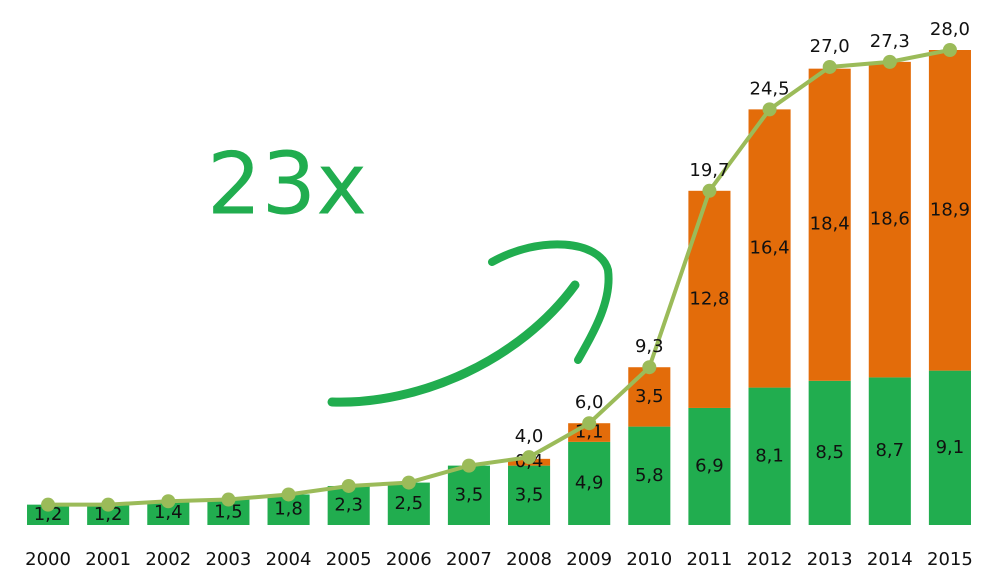 This screenshot has width=993, height=575. Describe the element at coordinates (890, 41) in the screenshot. I see `data-label: 27,3` at that location.